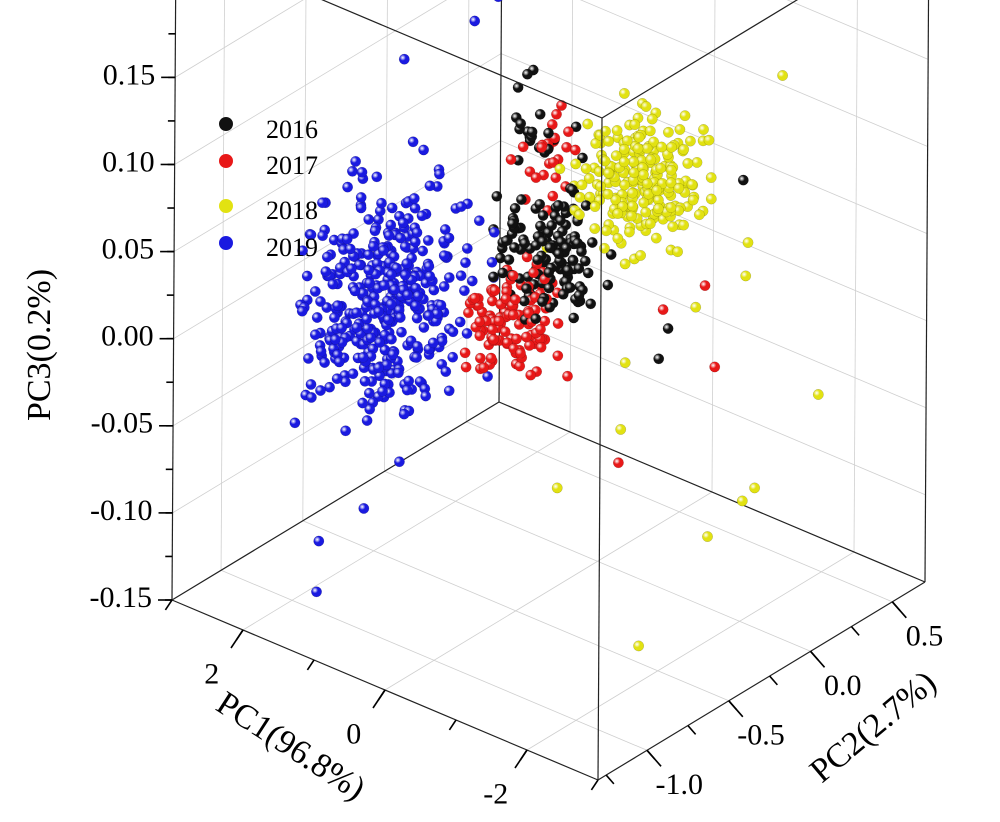  I want to click on y-minor-tick, so click(651, 754).